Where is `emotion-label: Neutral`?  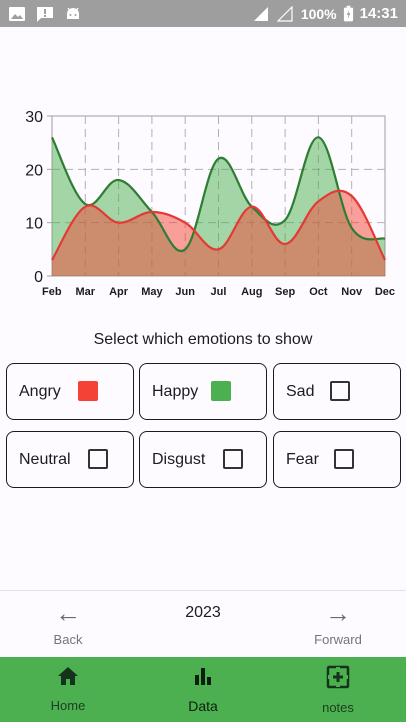
emotion-label: Neutral is located at coordinates (45, 459).